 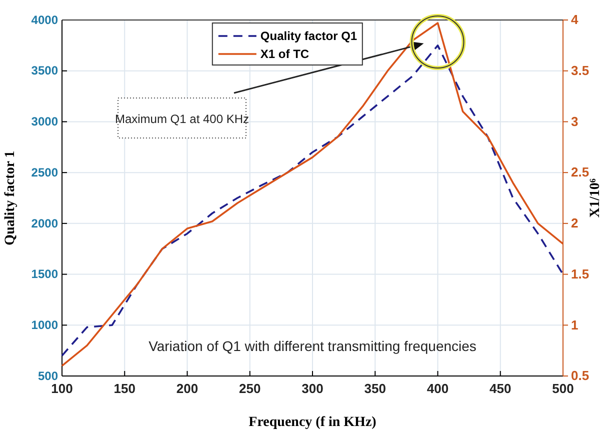 What do you see at coordinates (437, 388) in the screenshot?
I see `x-tick-label: 400` at bounding box center [437, 388].